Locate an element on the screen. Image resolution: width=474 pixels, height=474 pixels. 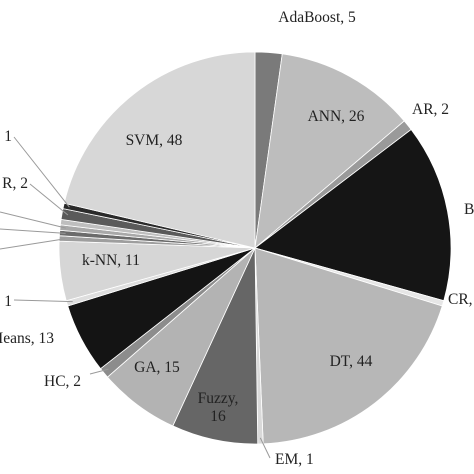
slice-label: ANN, 26 is located at coordinates (336, 116).